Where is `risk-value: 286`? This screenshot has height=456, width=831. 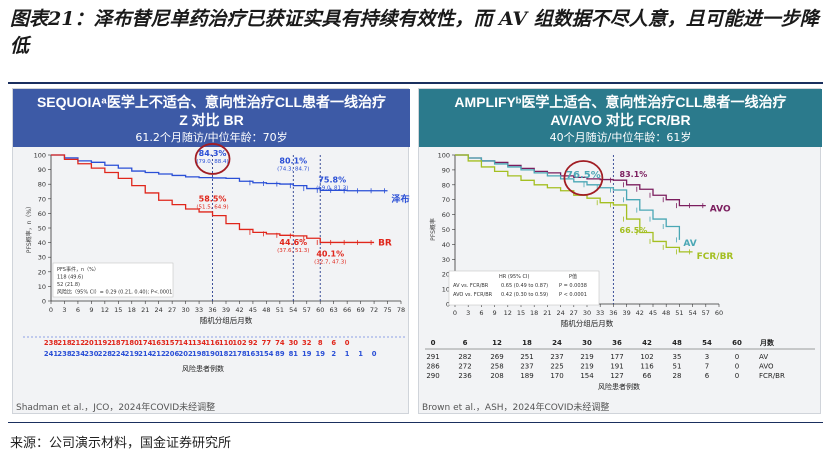
risk-value: 286 is located at coordinates (433, 367).